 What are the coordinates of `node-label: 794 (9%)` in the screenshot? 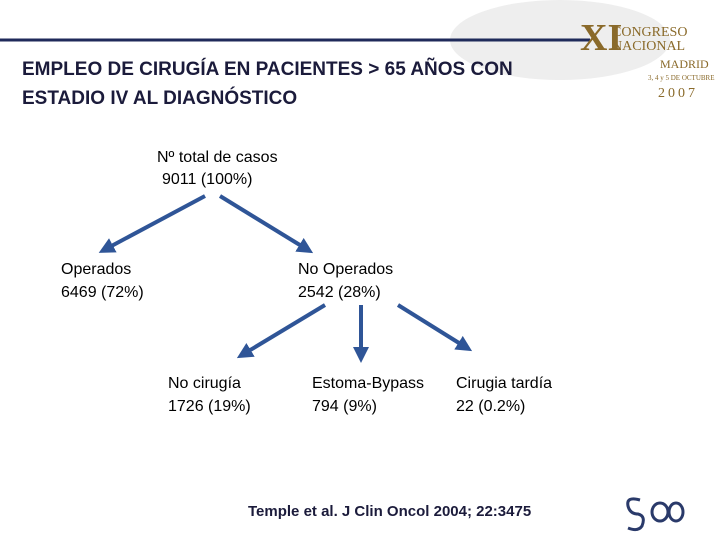 It's located at (344, 406).